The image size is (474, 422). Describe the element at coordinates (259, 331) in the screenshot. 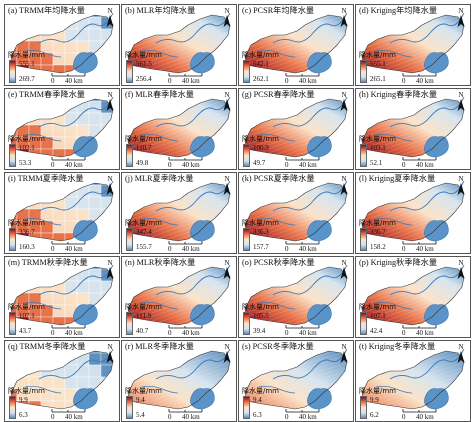

I see `legend-min-value: 39.4` at that location.